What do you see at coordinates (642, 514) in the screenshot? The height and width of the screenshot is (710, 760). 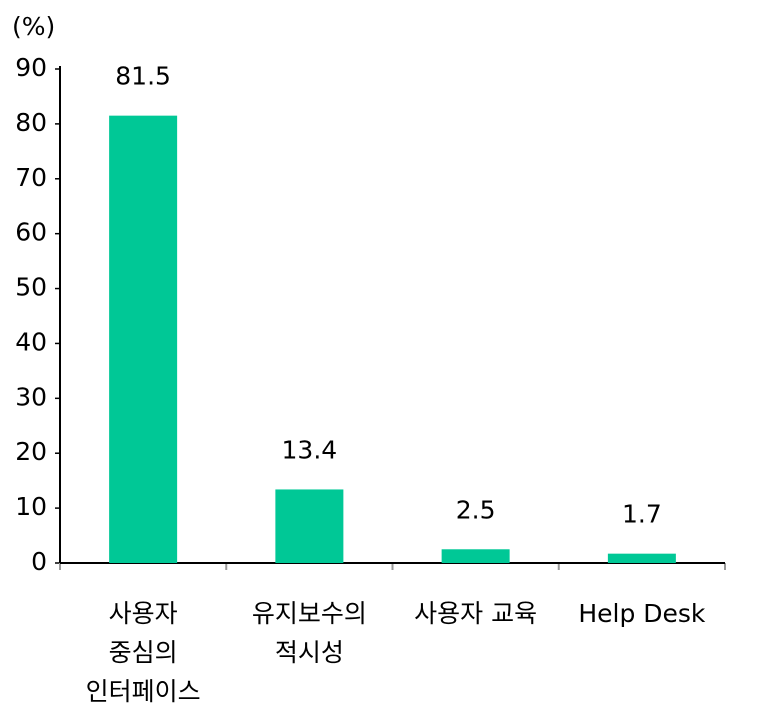 I see `value-label: 1.7` at bounding box center [642, 514].